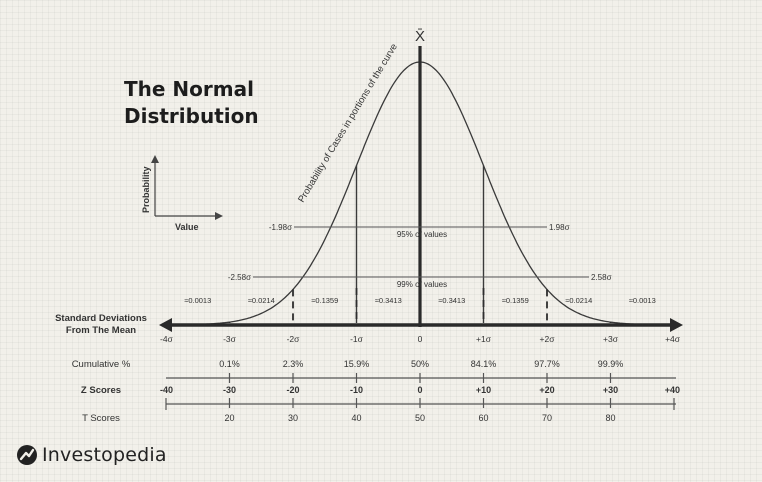 This screenshot has height=482, width=762. What do you see at coordinates (146, 189) in the screenshot?
I see `probability-axis-label: Probability` at bounding box center [146, 189].